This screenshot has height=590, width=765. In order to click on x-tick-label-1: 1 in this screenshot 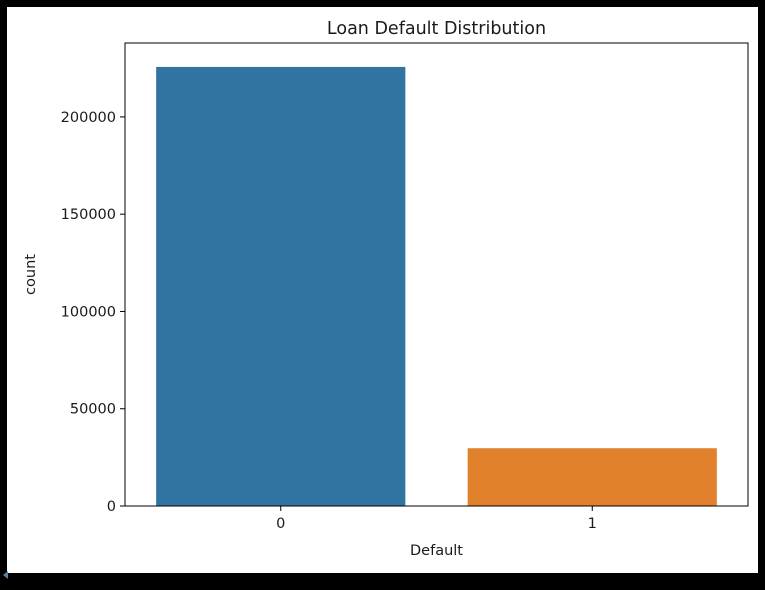, I will do `click(592, 524)`.